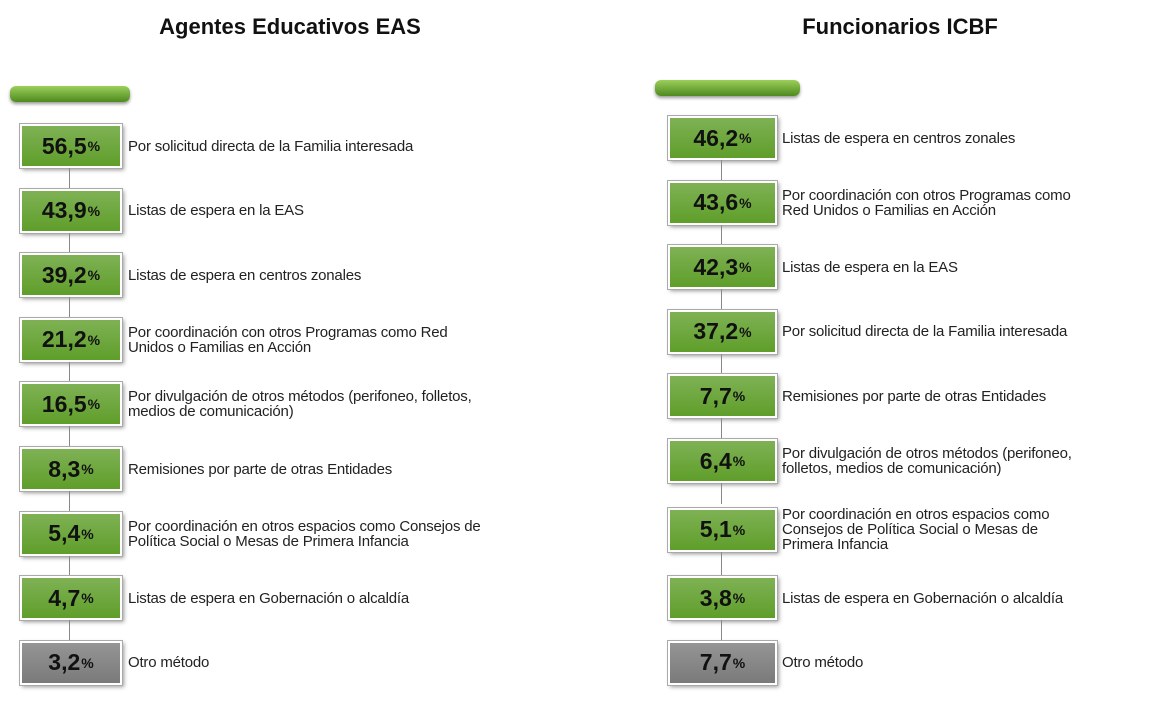  I want to click on percent-value: 42,3, so click(716, 266).